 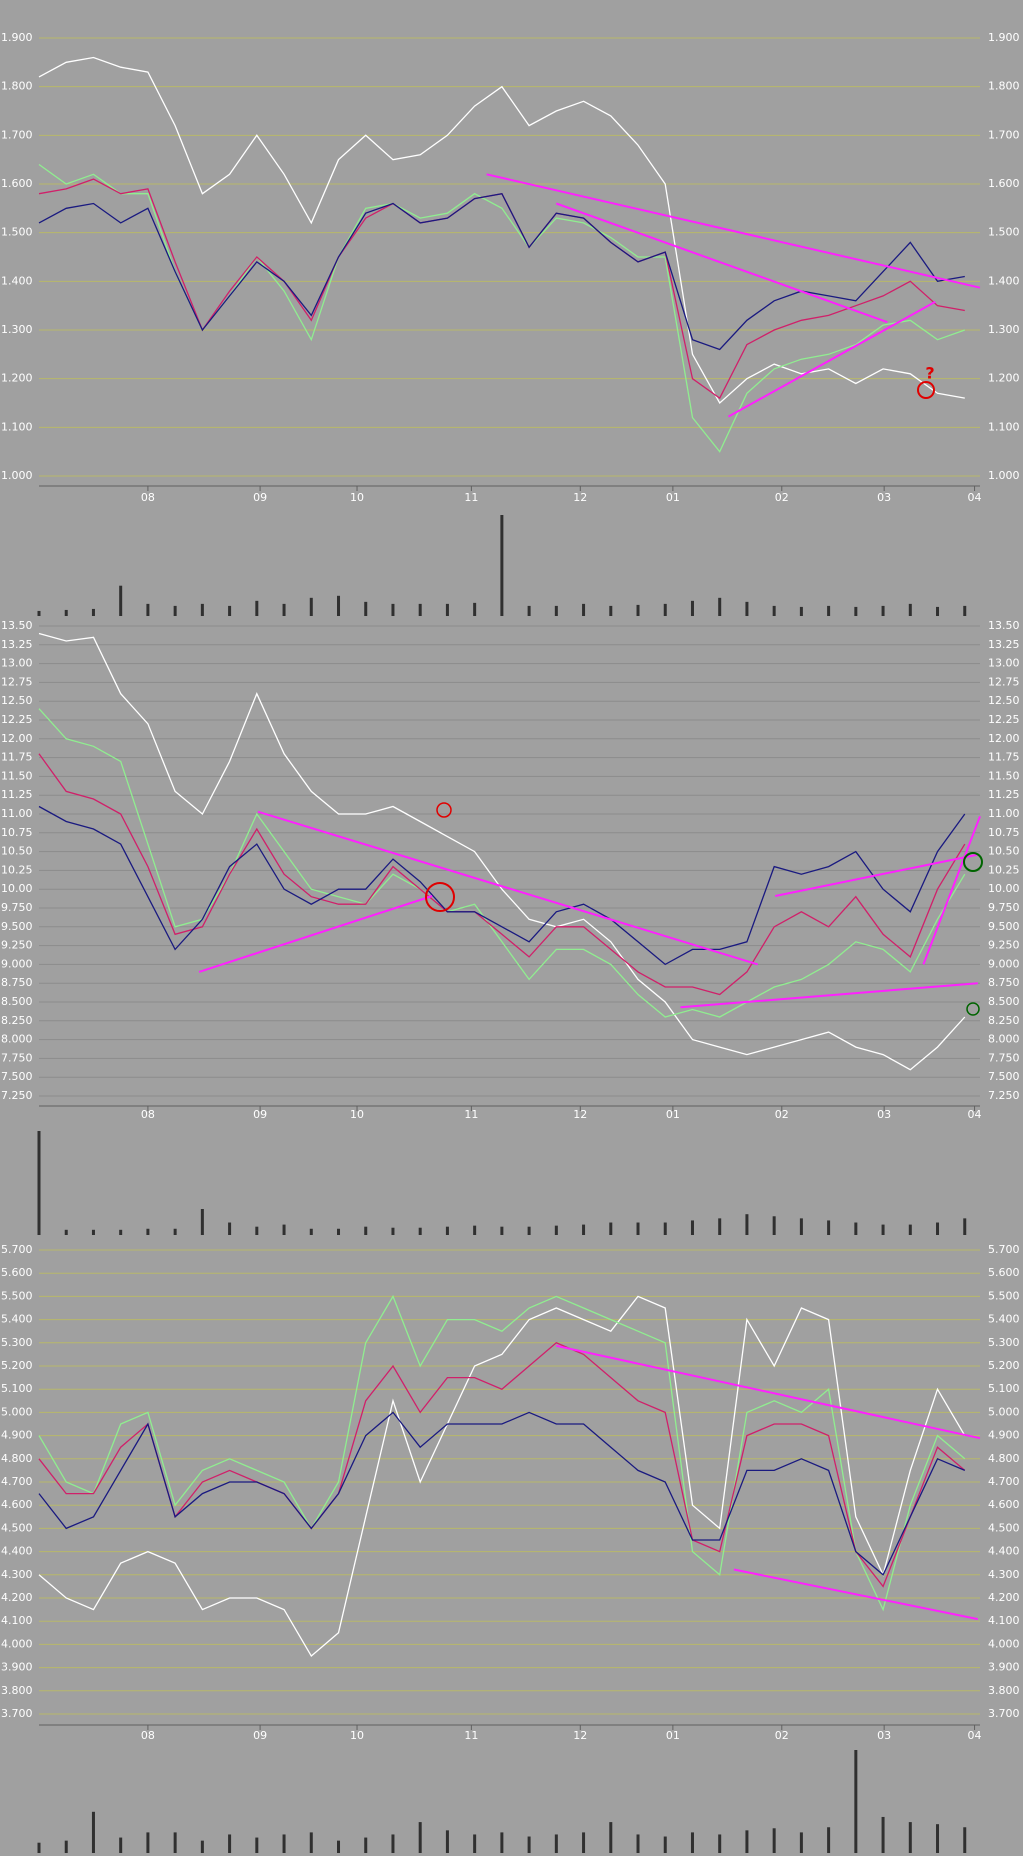 What do you see at coordinates (17, 832) in the screenshot?
I see `y-tick-label: 10.75` at bounding box center [17, 832].